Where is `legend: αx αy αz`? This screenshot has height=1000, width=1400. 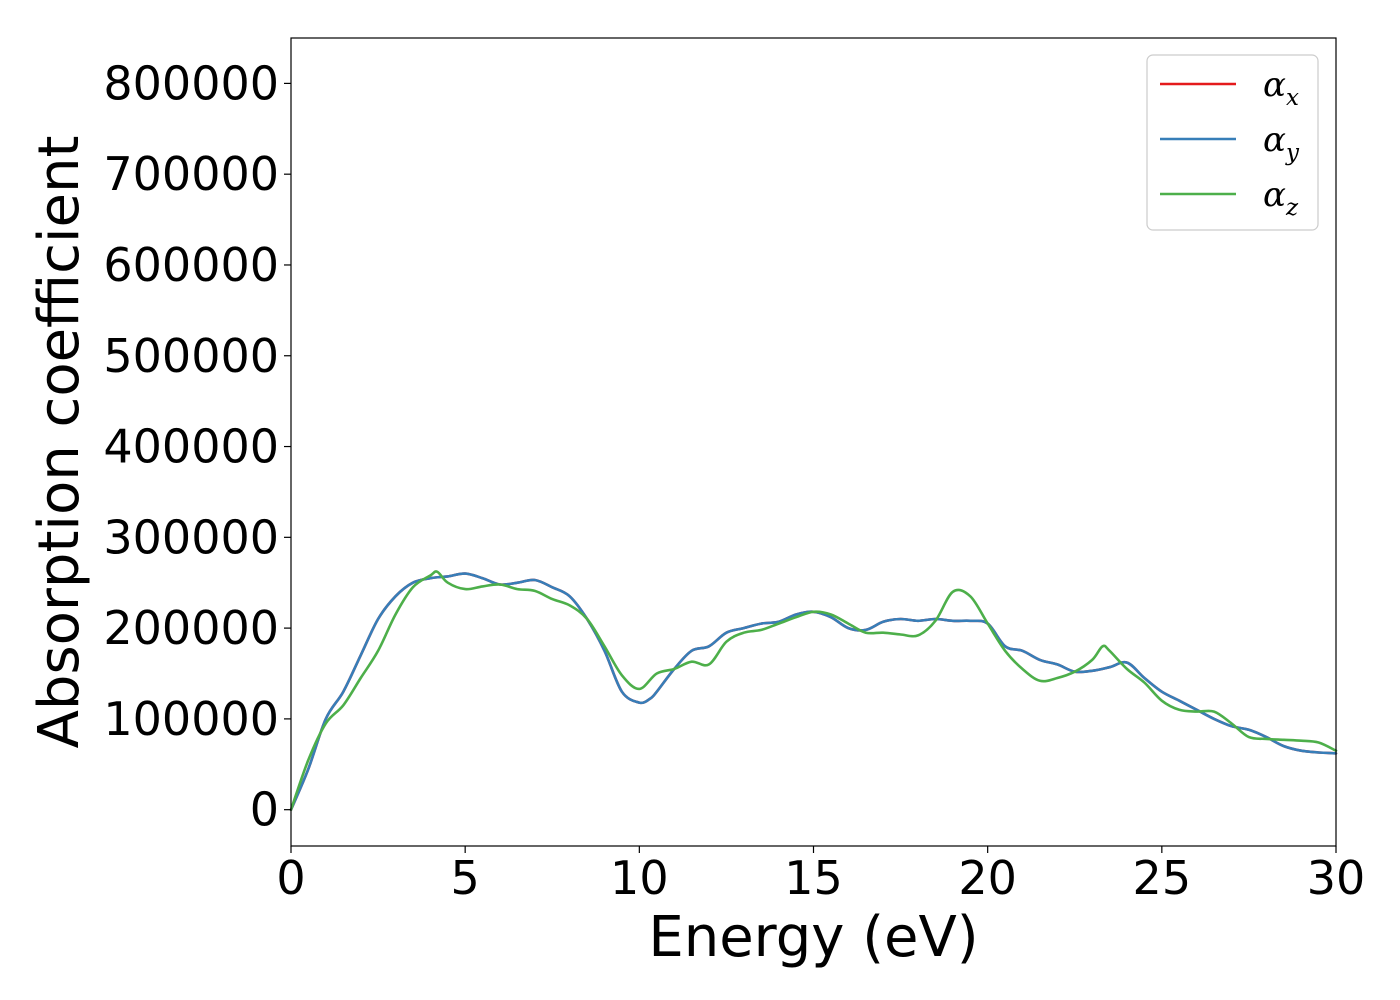 legend: αx αy αz is located at coordinates (1232, 142).